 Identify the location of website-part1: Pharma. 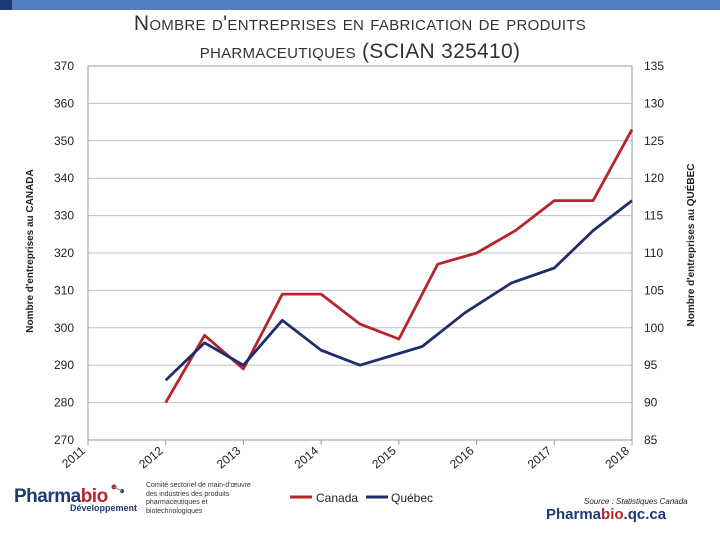
(574, 514).